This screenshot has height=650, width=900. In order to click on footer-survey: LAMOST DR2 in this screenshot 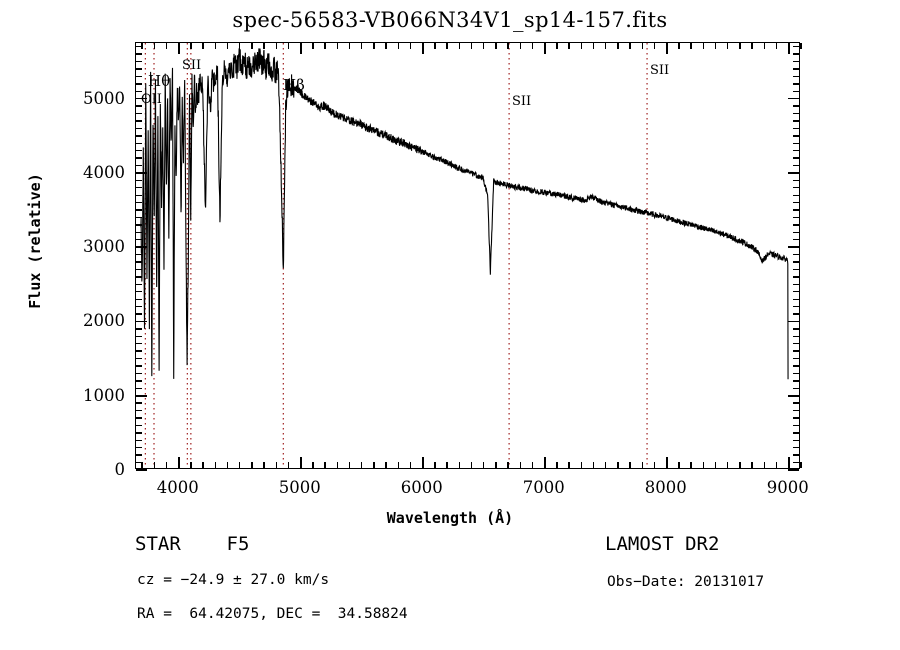, I will do `click(662, 544)`.